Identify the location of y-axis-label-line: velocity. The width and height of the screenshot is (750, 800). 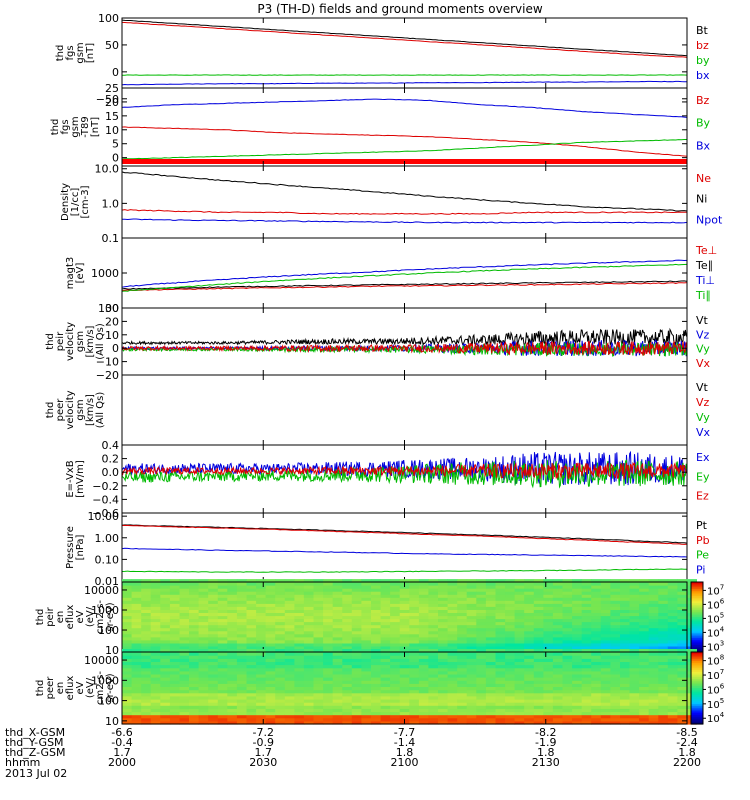
(70, 341).